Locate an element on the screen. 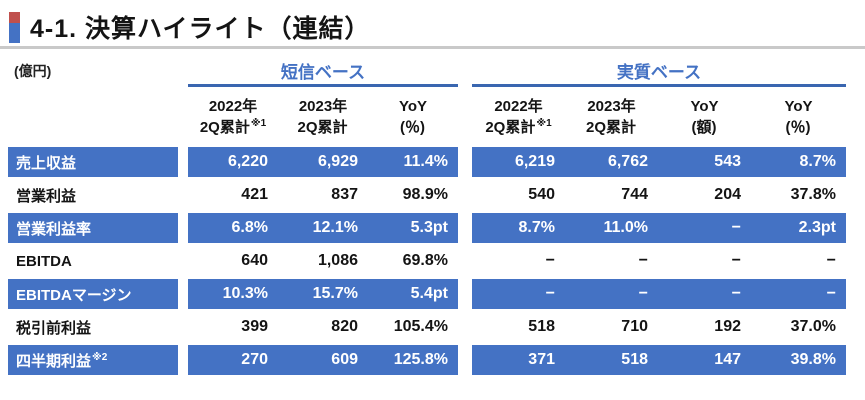  table-cell: 270 is located at coordinates (233, 360).